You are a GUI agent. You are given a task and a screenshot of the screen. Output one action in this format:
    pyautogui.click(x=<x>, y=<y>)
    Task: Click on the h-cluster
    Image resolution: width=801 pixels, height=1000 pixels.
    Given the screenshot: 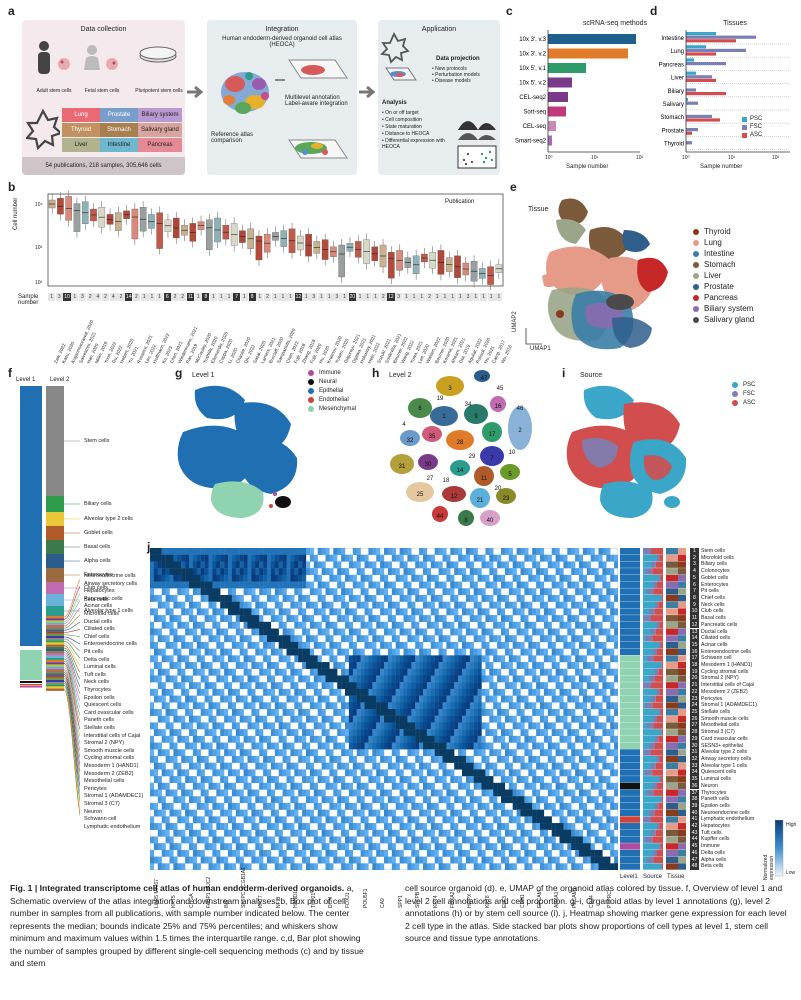 What is the action you would take?
    pyautogui.click(x=492, y=456)
    